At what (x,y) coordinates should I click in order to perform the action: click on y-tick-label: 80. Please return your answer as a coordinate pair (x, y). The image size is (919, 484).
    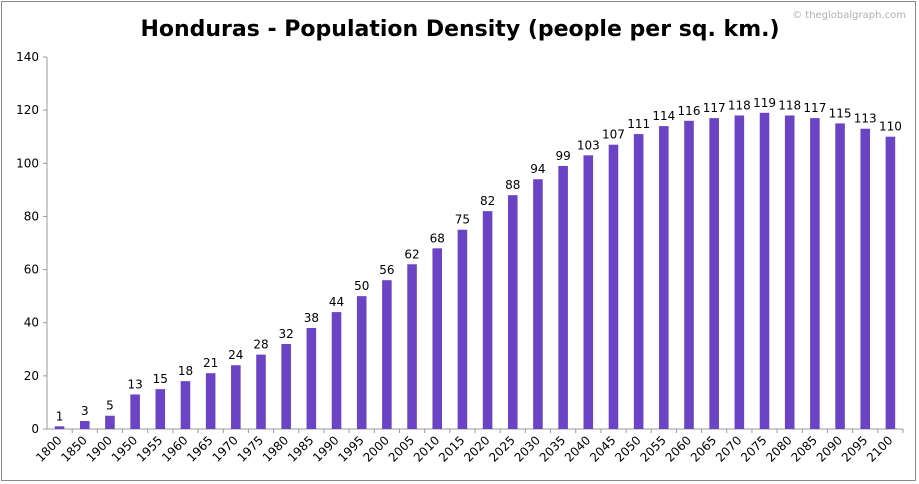
    Looking at the image, I should click on (31, 216).